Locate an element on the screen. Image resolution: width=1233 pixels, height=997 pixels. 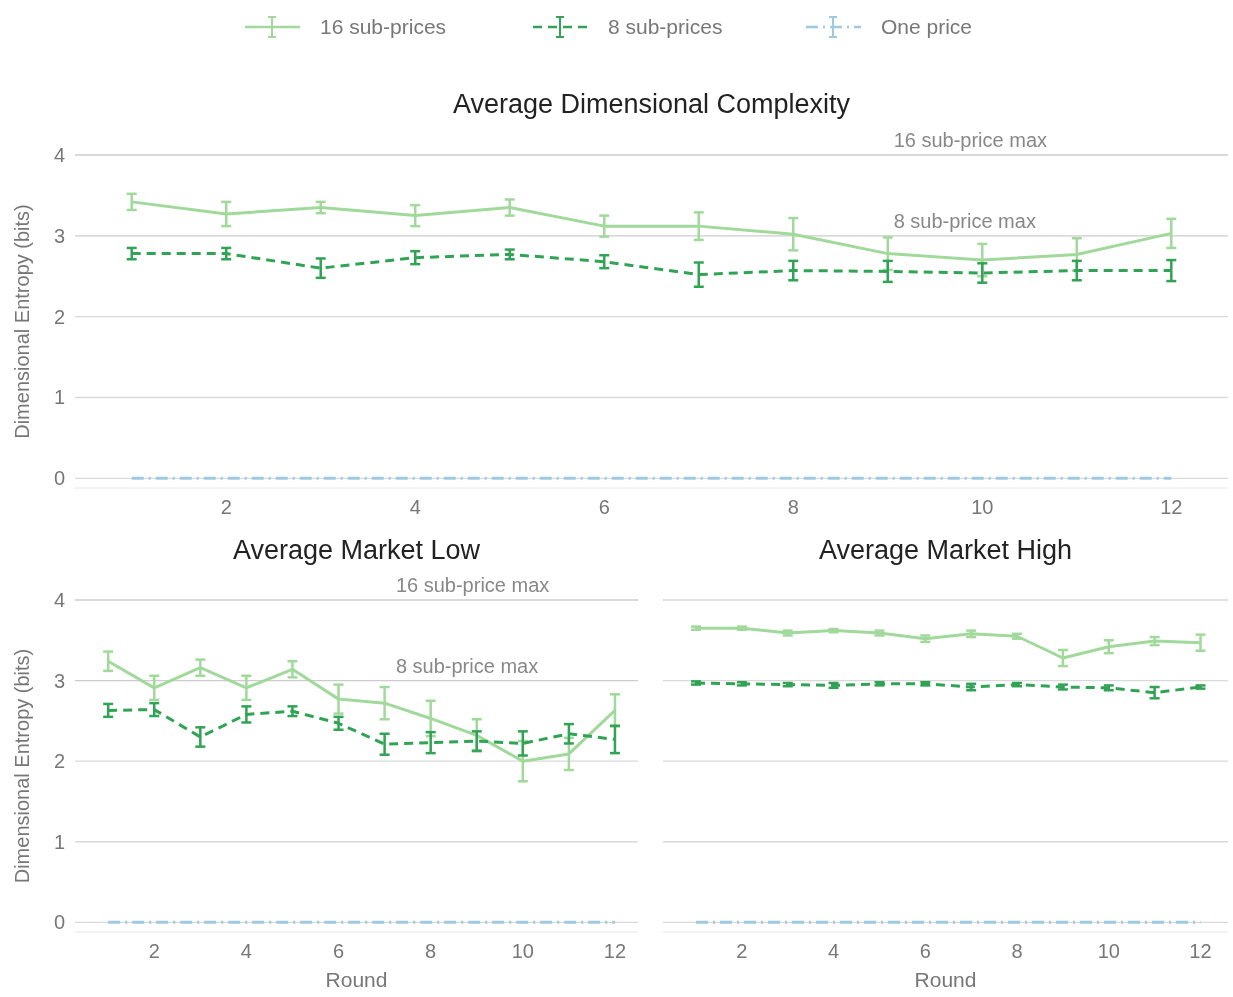
chart-title: Average Market Low is located at coordinates (356, 550).